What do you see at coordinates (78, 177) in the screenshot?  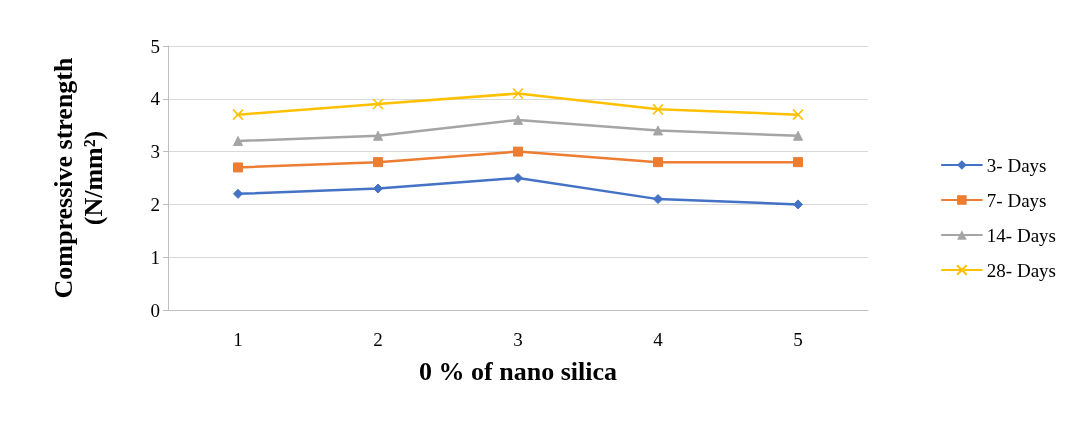 I see `y-axis-title: Compressive strength (N/mm²)` at bounding box center [78, 177].